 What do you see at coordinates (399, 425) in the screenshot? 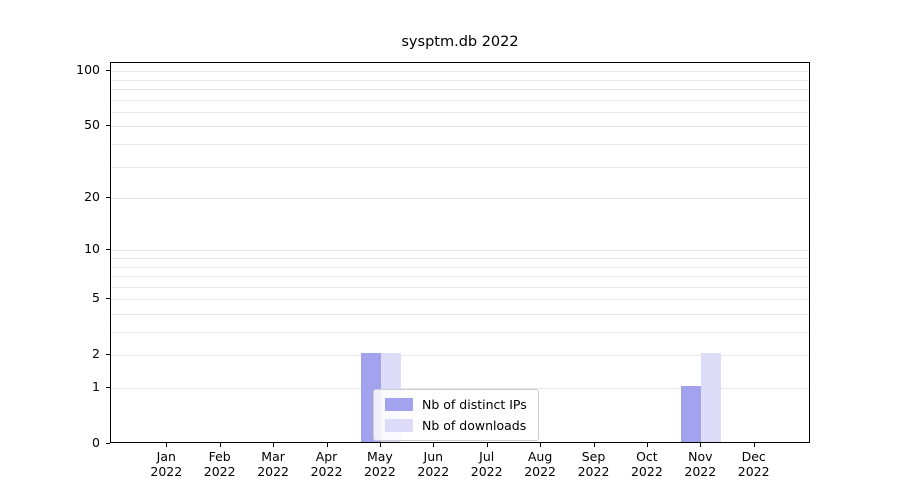
I see `legend-swatch-downloads` at bounding box center [399, 425].